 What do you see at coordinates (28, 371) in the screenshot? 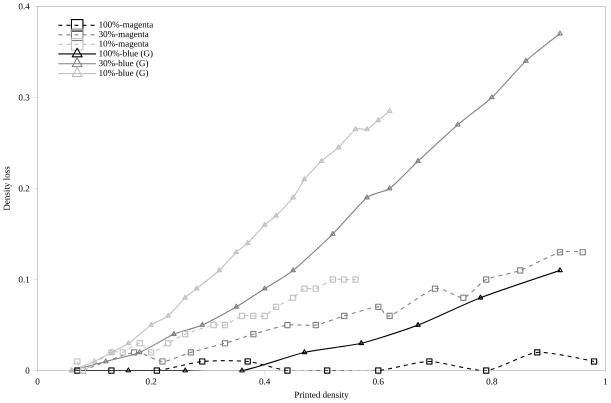
I see `y-tick-label: 0` at bounding box center [28, 371].